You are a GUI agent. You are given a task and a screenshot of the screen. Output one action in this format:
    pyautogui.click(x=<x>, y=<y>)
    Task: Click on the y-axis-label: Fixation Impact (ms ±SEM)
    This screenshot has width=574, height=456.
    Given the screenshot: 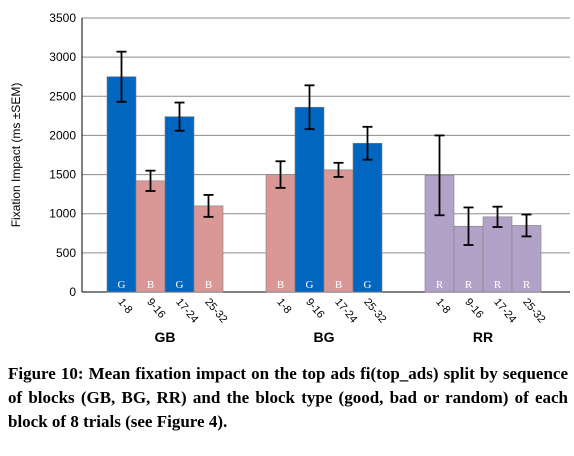 What is the action you would take?
    pyautogui.click(x=16, y=155)
    